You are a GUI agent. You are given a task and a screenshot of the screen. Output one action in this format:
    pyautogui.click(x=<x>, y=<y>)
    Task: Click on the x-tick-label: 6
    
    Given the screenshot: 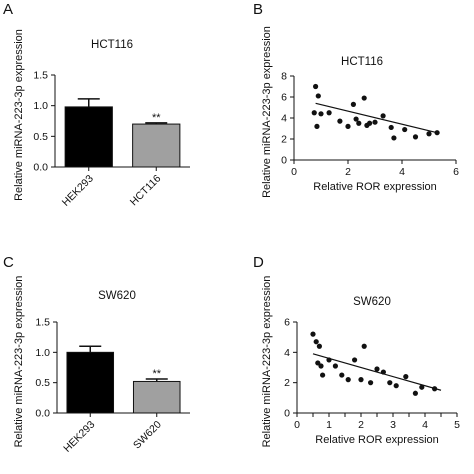 What is the action you would take?
    pyautogui.click(x=456, y=172)
    